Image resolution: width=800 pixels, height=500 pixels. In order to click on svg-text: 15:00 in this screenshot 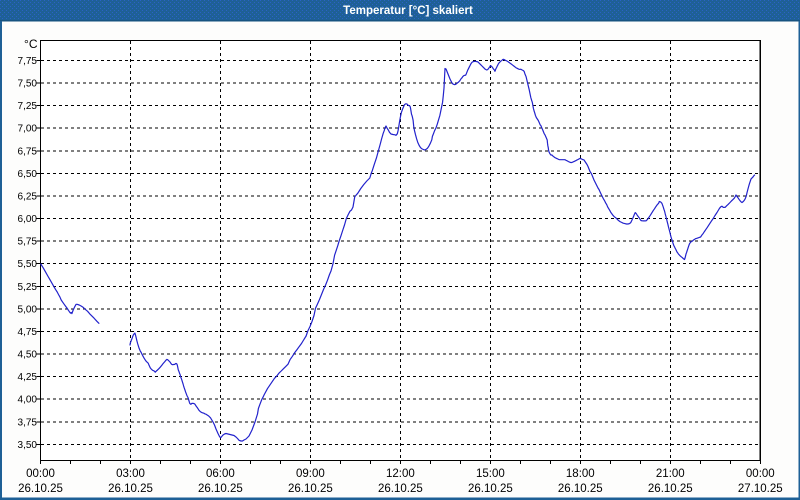, I will do `click(490, 474)`.